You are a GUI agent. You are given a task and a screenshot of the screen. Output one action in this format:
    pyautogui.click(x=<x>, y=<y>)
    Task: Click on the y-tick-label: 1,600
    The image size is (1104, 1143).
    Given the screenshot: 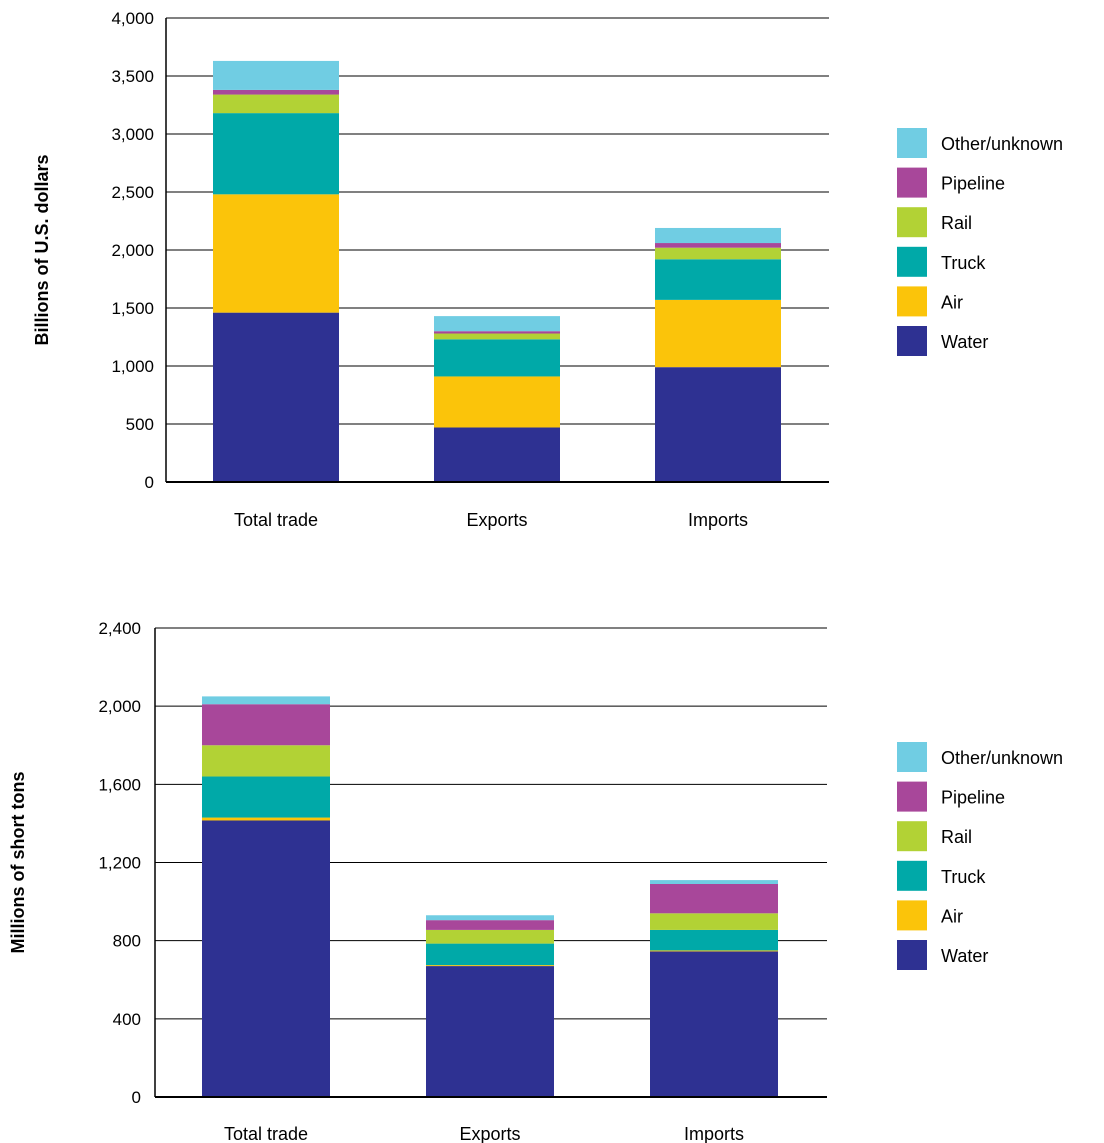 What is the action you would take?
    pyautogui.click(x=119, y=784)
    